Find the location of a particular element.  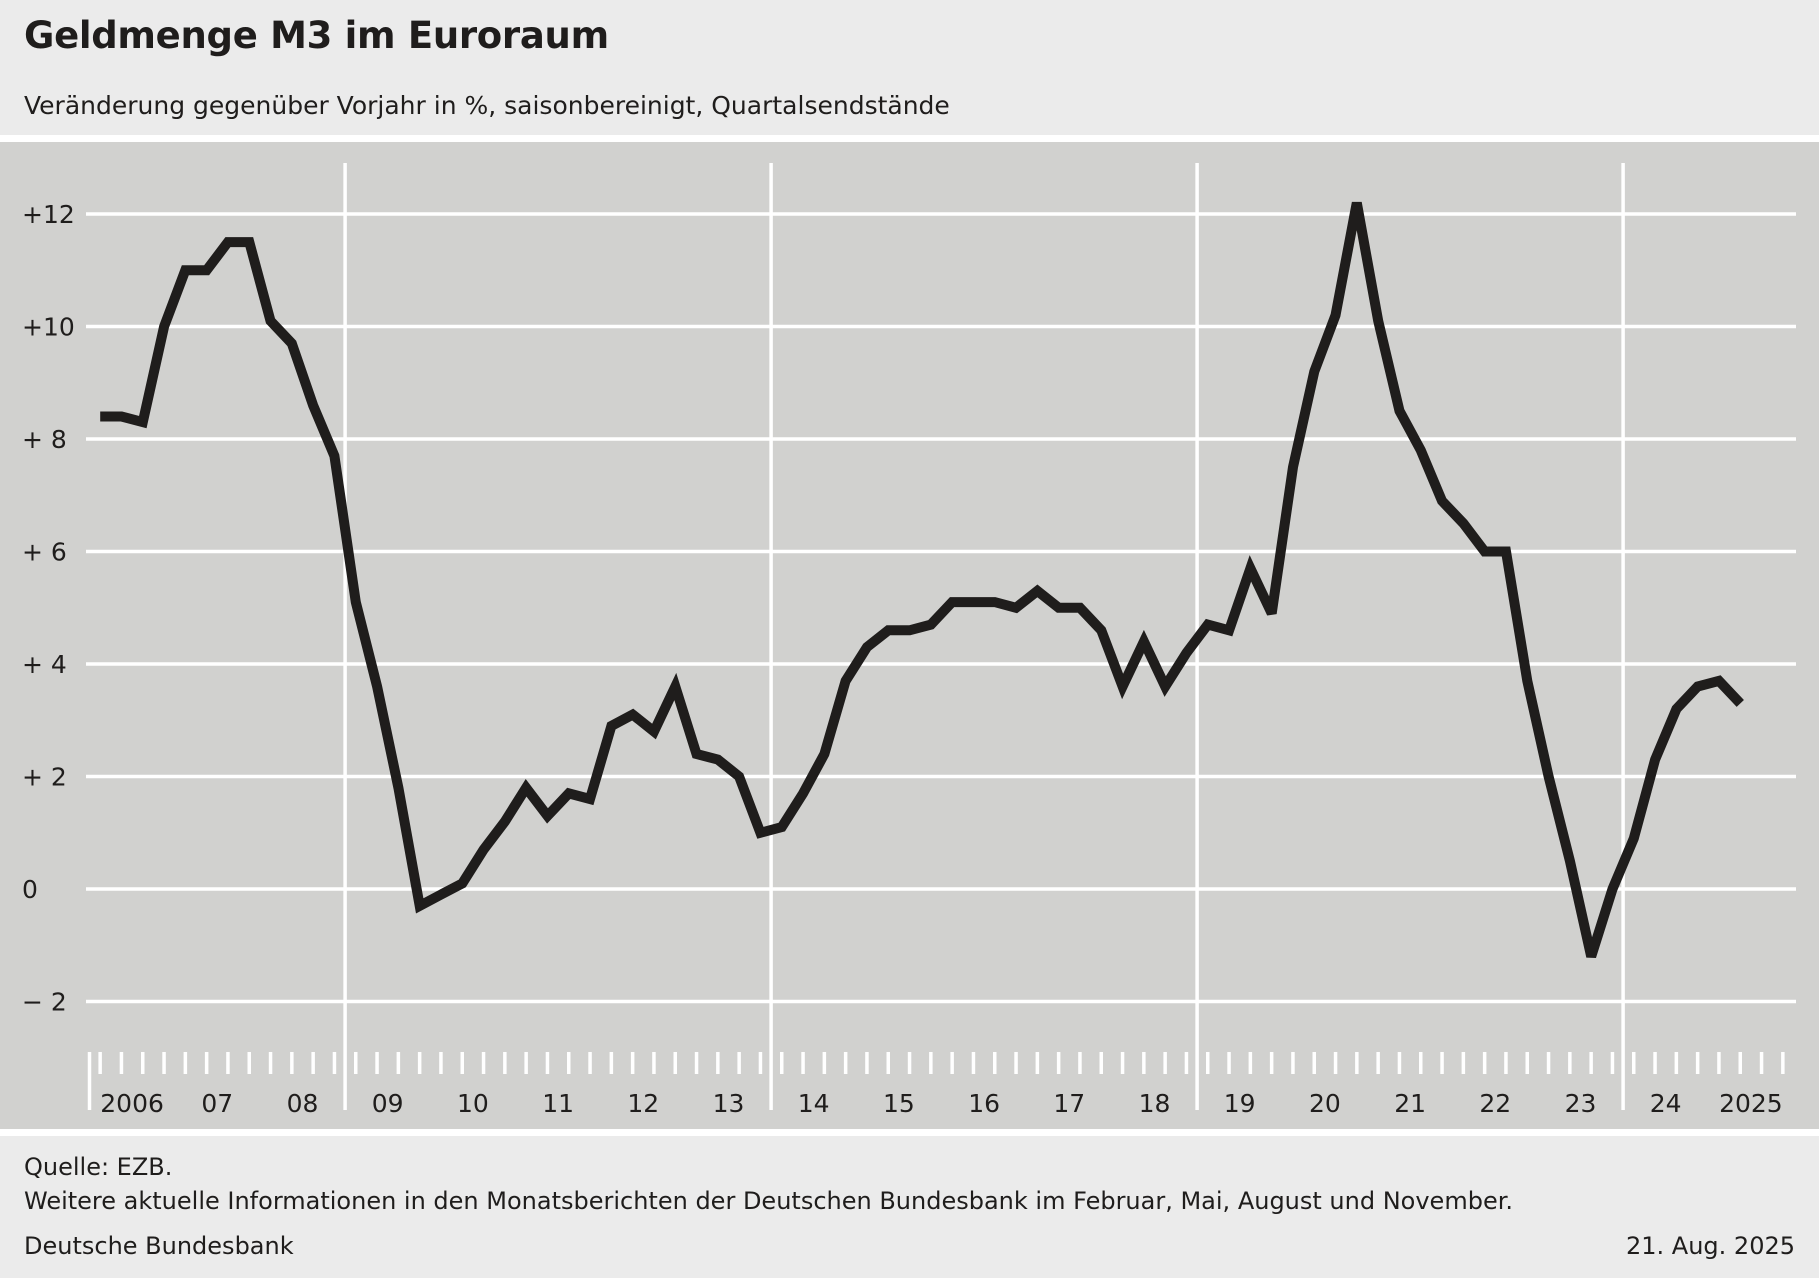

top-separator is located at coordinates (909, 138).